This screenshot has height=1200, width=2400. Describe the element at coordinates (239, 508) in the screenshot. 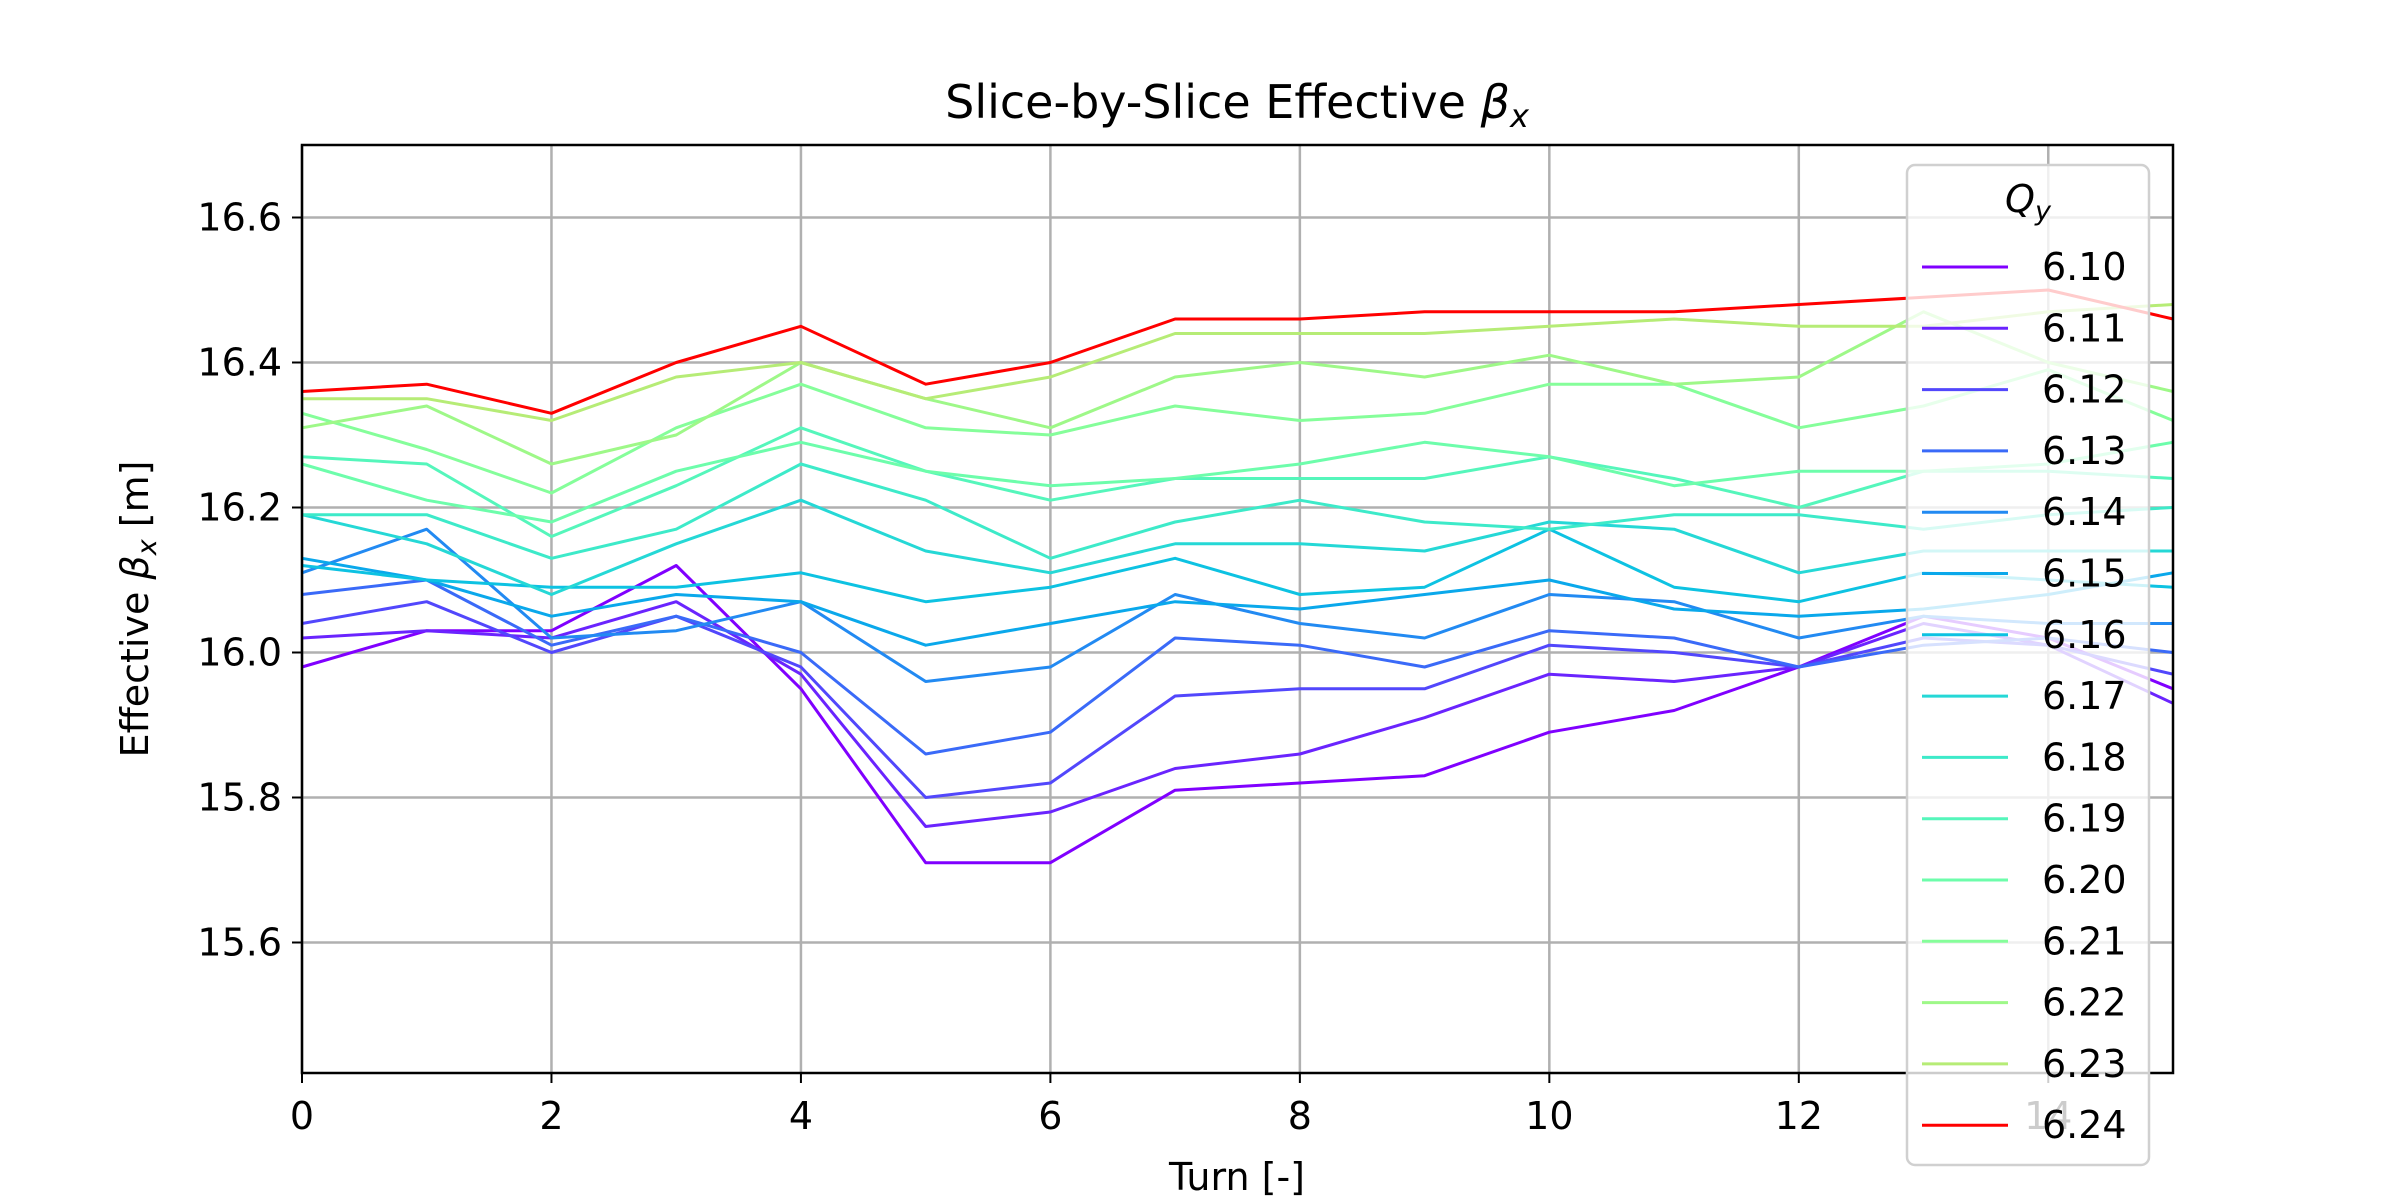

I see `y-tick-label: 16.2` at that location.